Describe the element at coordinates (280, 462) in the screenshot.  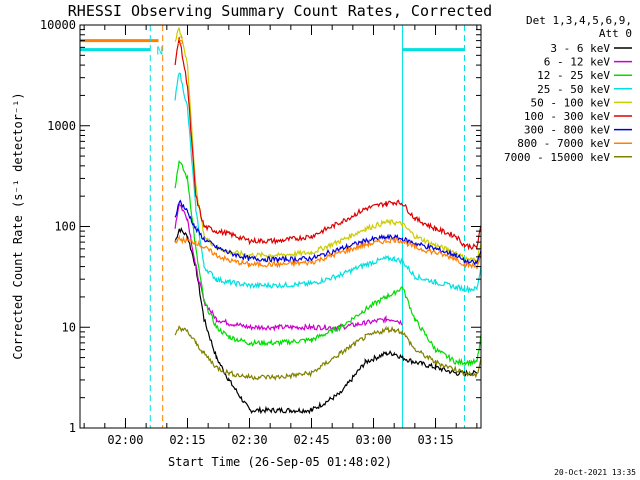
I see `x-axis-label: Start Time (26-Sep-05 01:48:02)` at that location.